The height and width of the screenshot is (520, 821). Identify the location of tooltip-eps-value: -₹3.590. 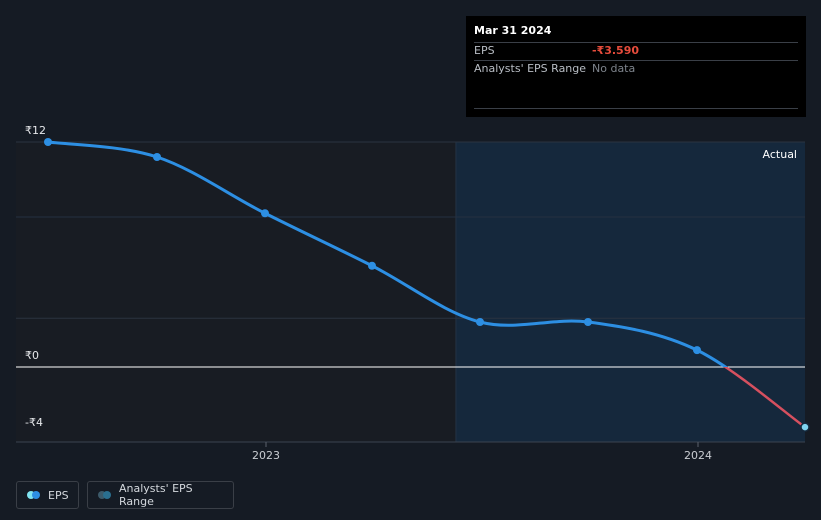
(616, 50).